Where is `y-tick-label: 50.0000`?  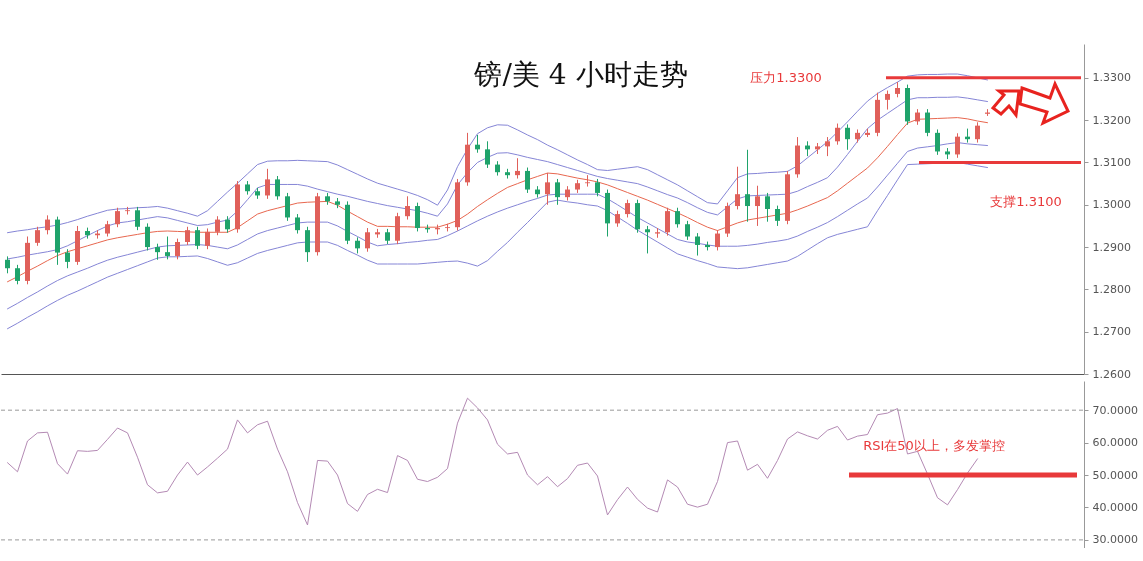 y-tick-label: 50.0000 is located at coordinates (1115, 475).